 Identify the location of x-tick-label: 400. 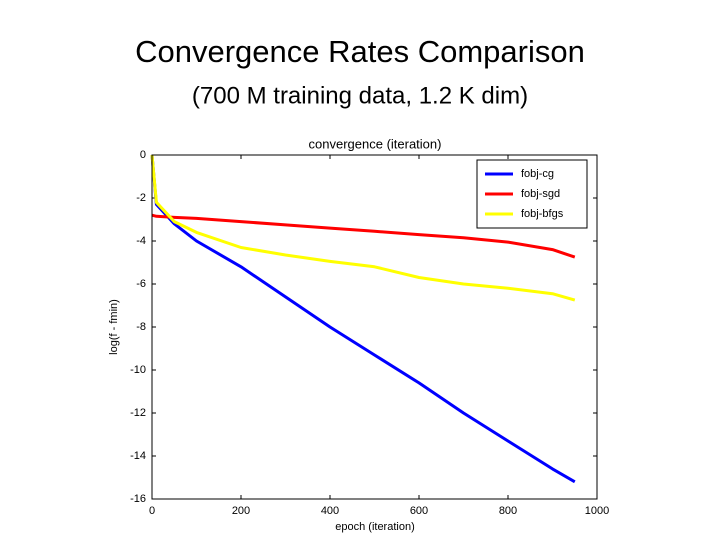
(330, 511).